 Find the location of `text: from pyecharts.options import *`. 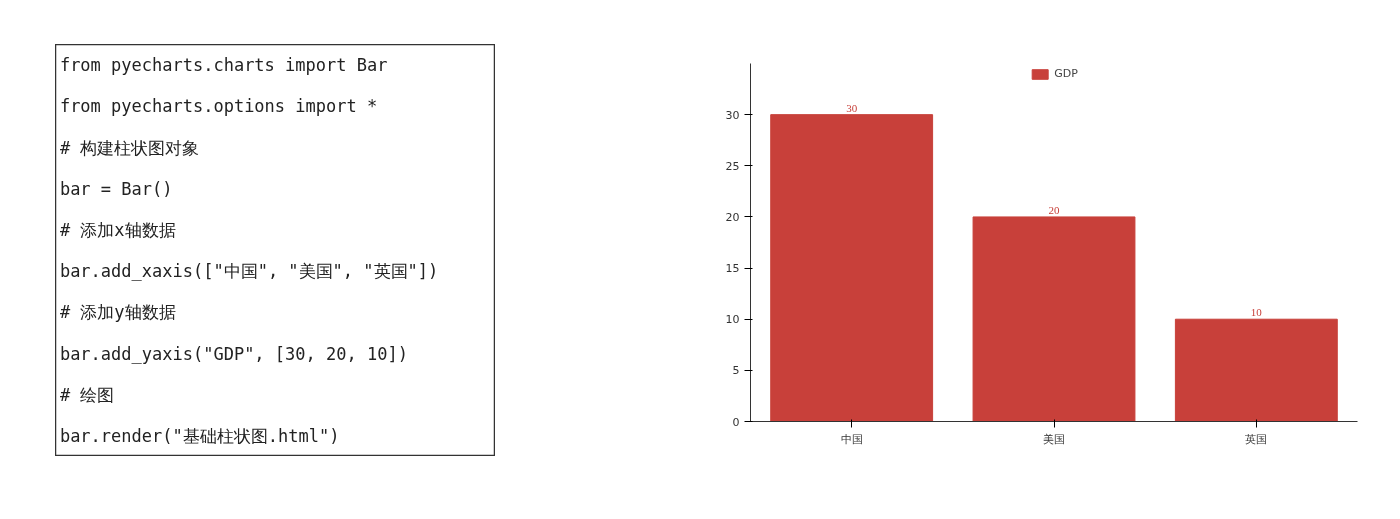

text: from pyecharts.options import * is located at coordinates (218, 106).